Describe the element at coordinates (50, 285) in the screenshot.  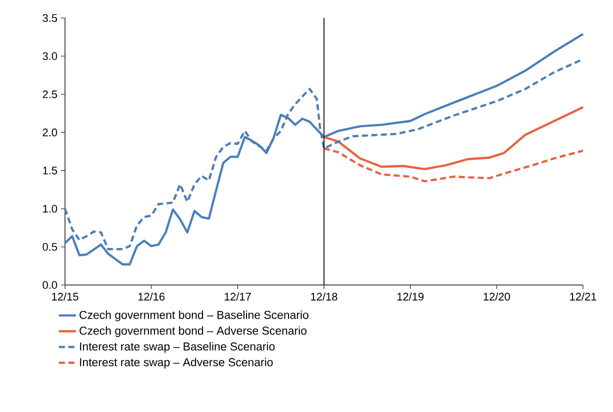
I see `y-tick-label: 0.0` at that location.